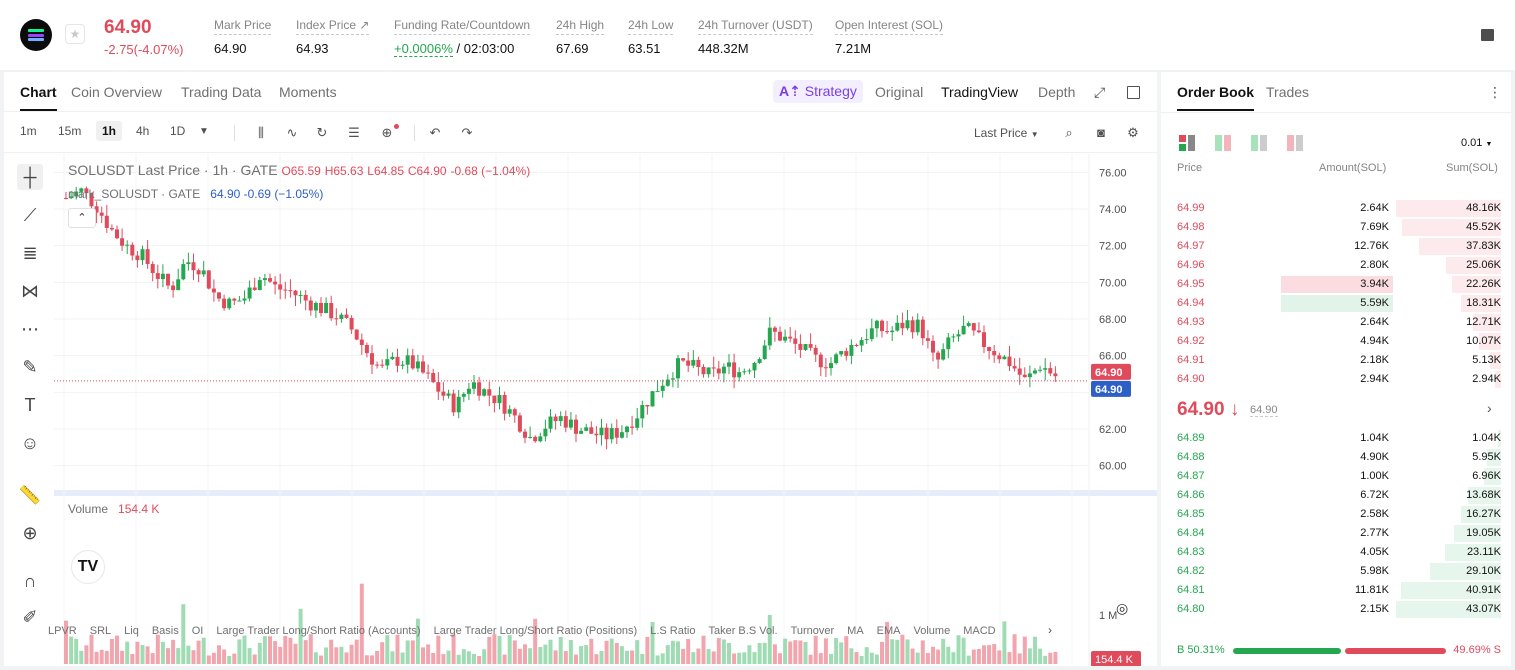 The image size is (1515, 670). Describe the element at coordinates (1069, 132) in the screenshot. I see `search-icon: ⌕` at that location.